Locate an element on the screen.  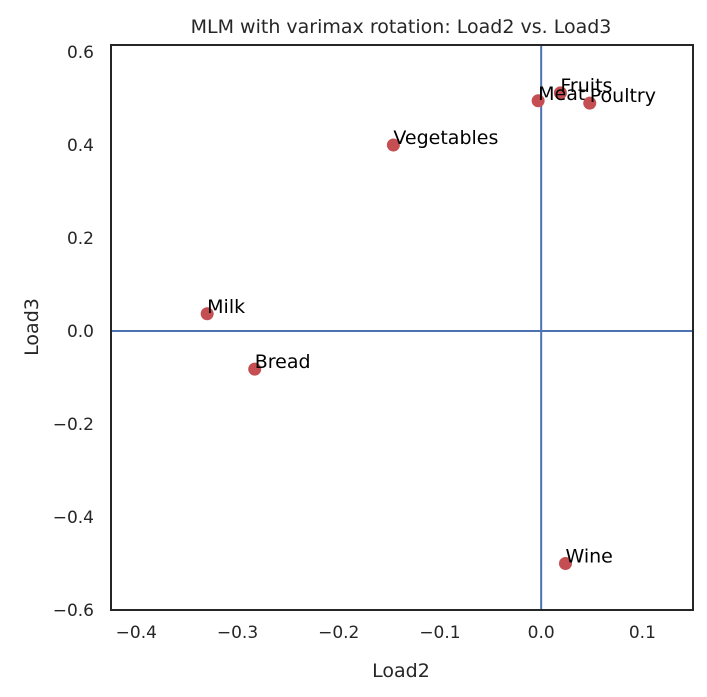
y-tick-label: −0.4 is located at coordinates (73, 518).